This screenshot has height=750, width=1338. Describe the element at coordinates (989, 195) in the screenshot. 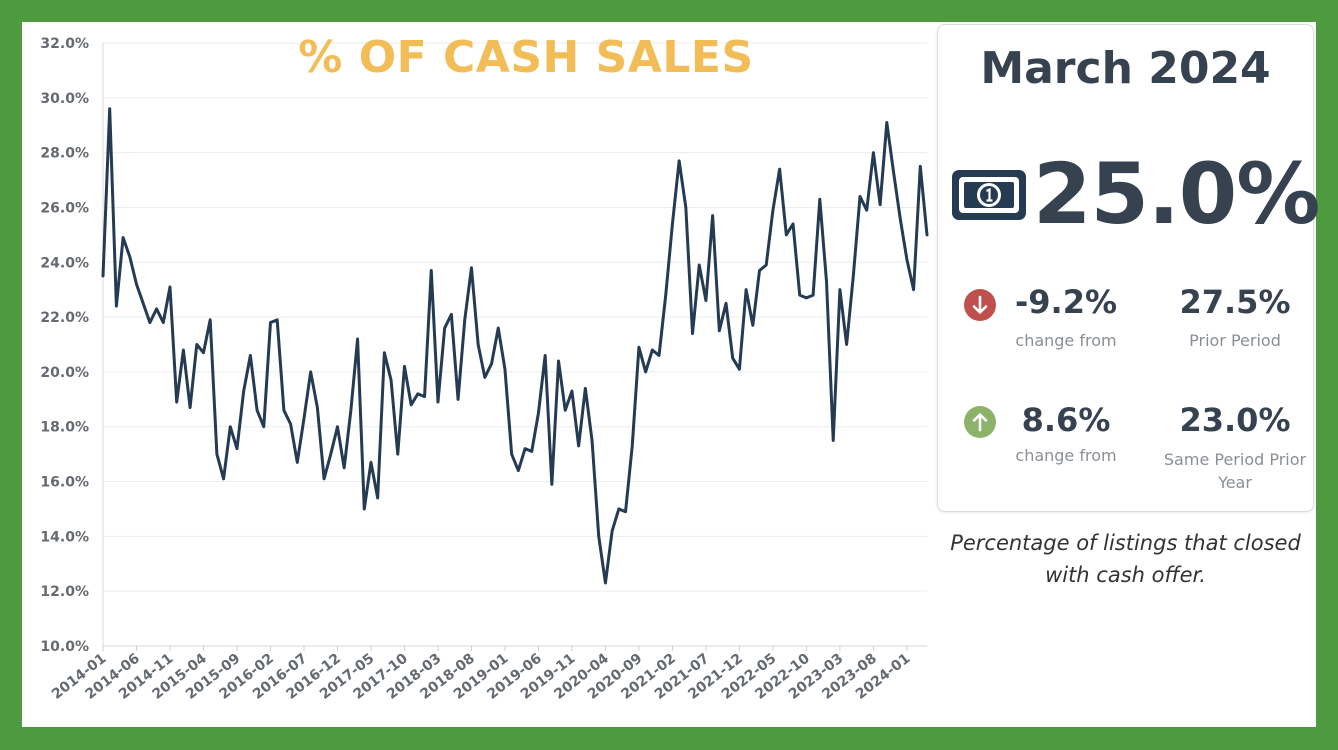

I see `money-bill-icon` at that location.